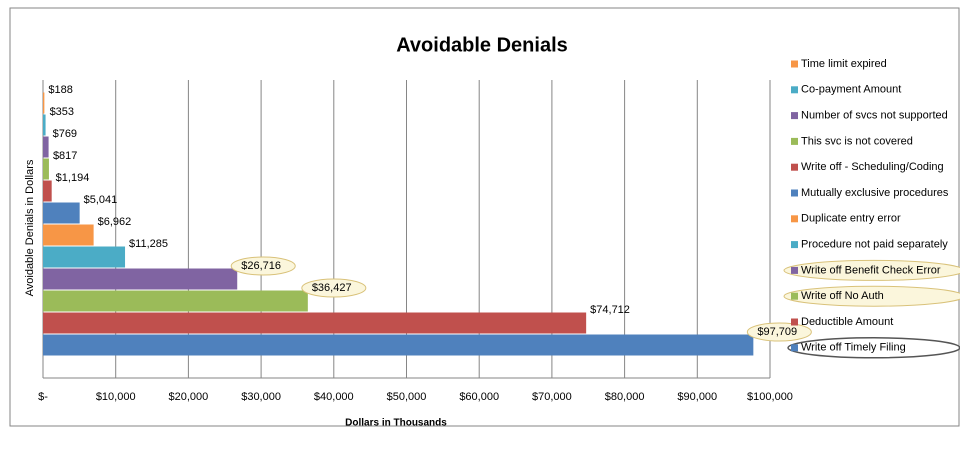 Image resolution: width=960 pixels, height=449 pixels. What do you see at coordinates (65, 156) in the screenshot?
I see `value-label: $817` at bounding box center [65, 156].